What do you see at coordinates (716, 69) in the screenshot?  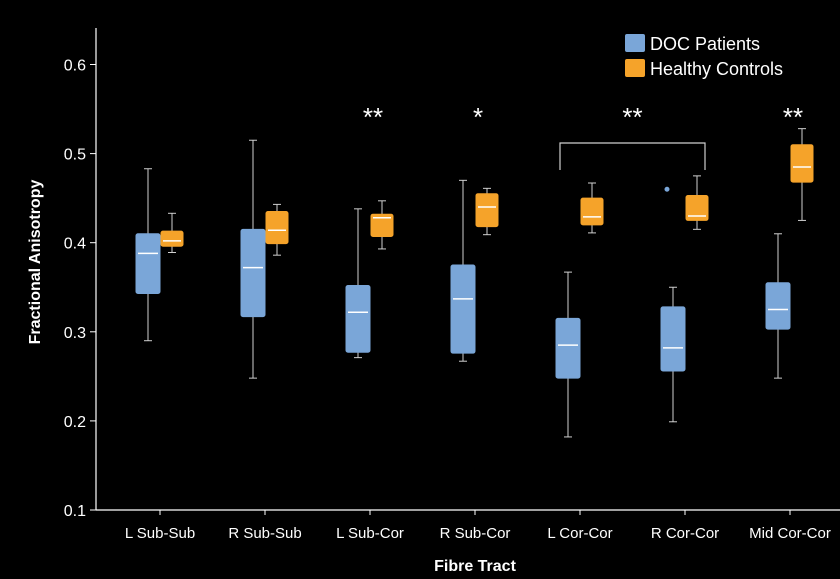 I see `legend-label: Healthy Controls` at bounding box center [716, 69].